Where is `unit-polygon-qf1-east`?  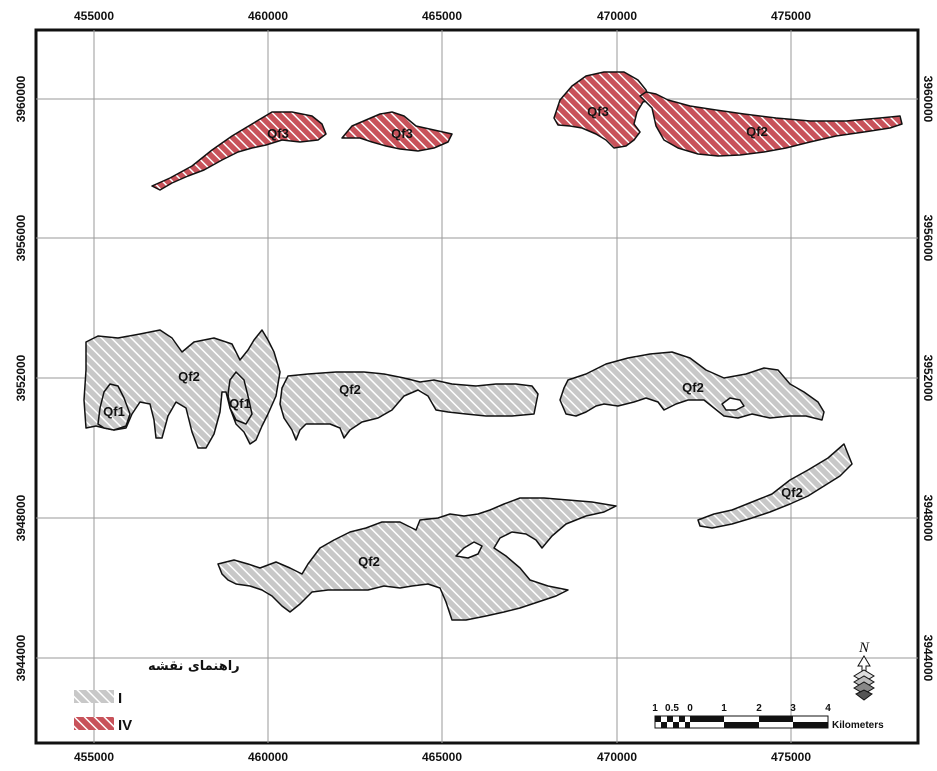 unit-polygon-qf1-east is located at coordinates (240, 398).